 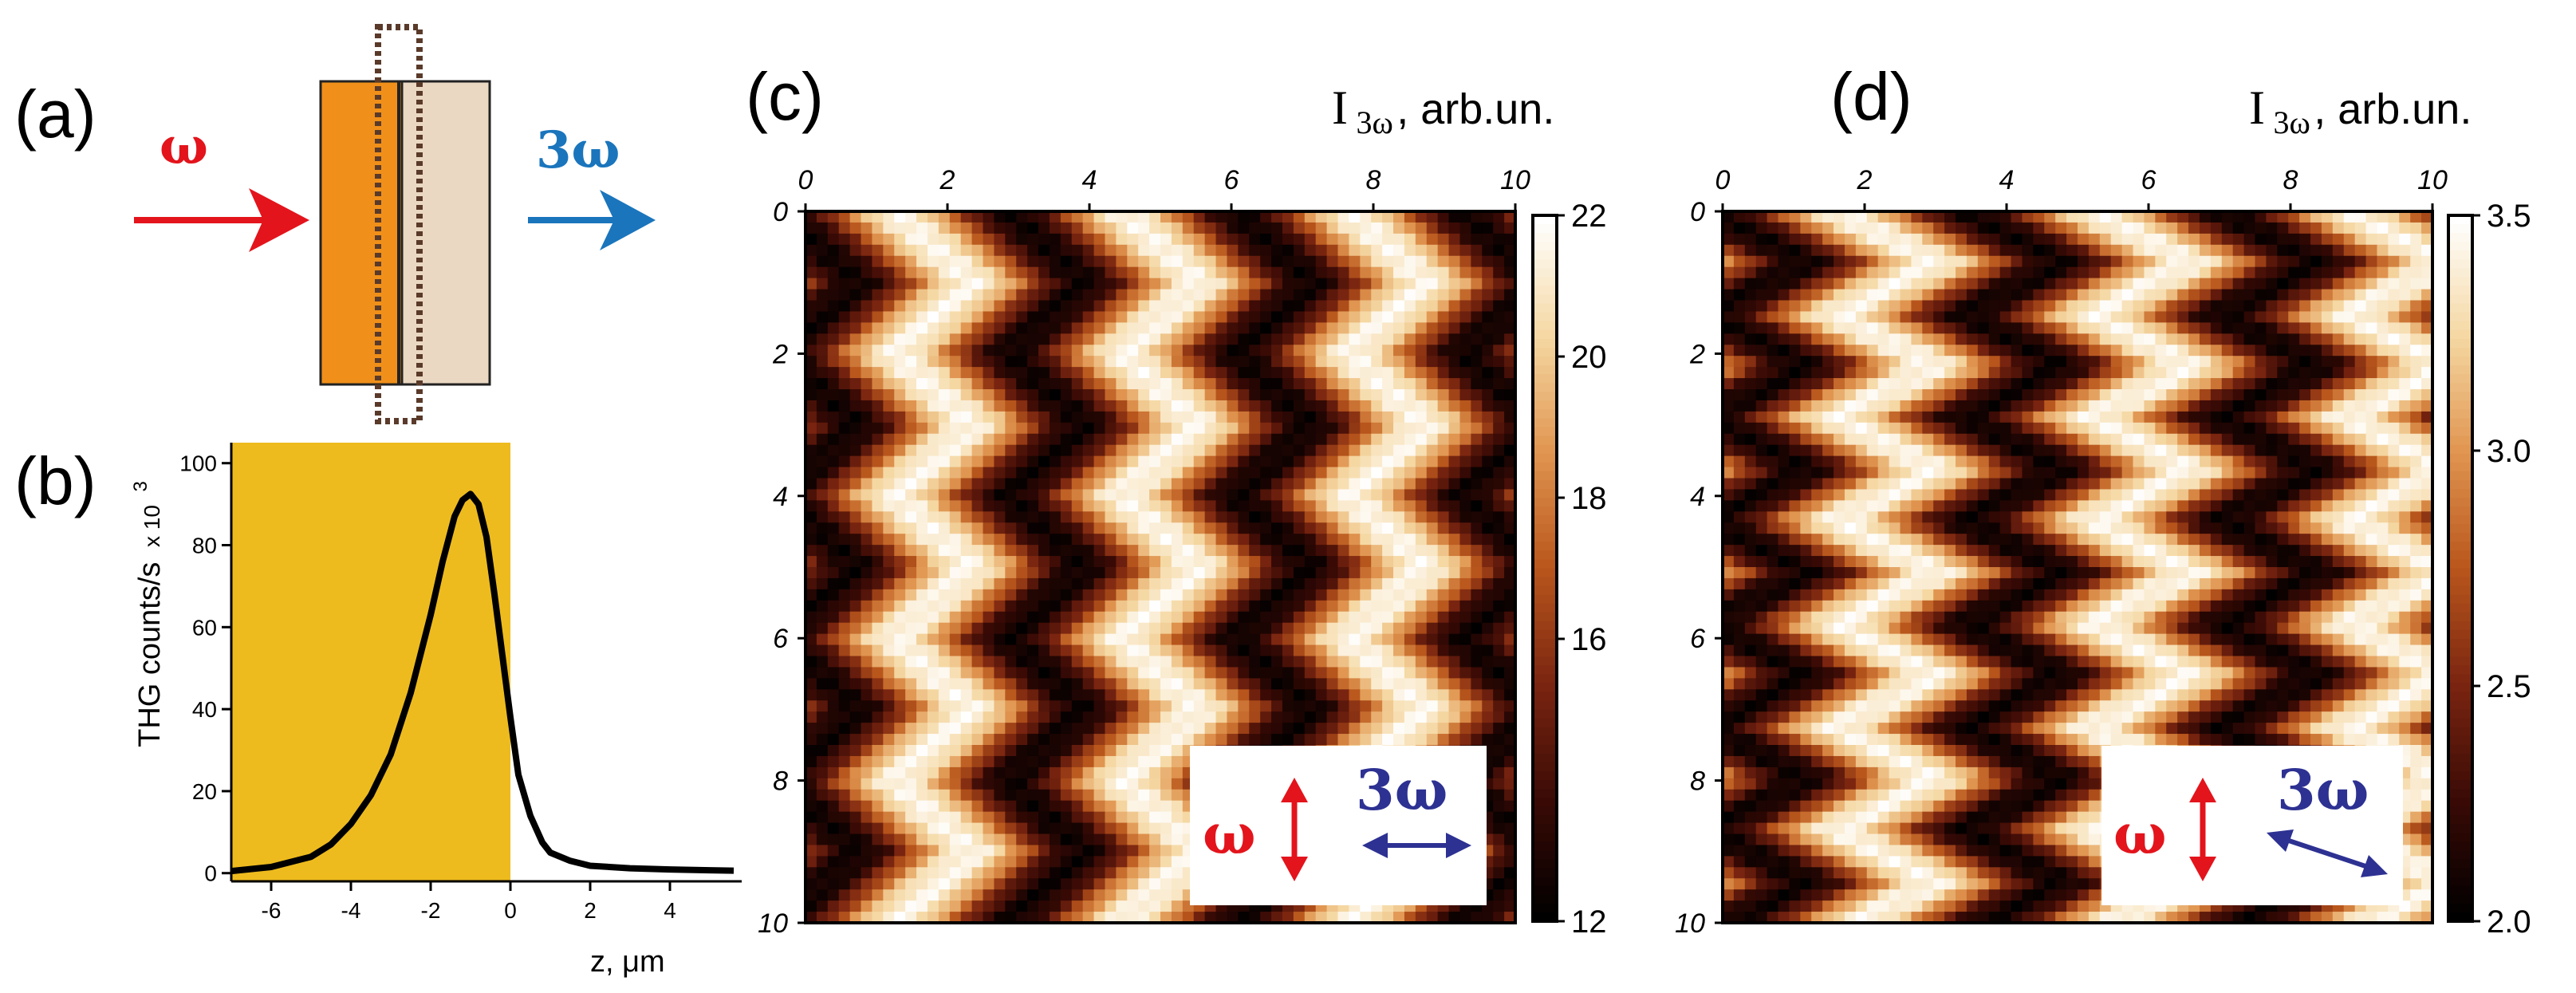 What do you see at coordinates (1338, 825) in the screenshot?
I see `polarization-box-c` at bounding box center [1338, 825].